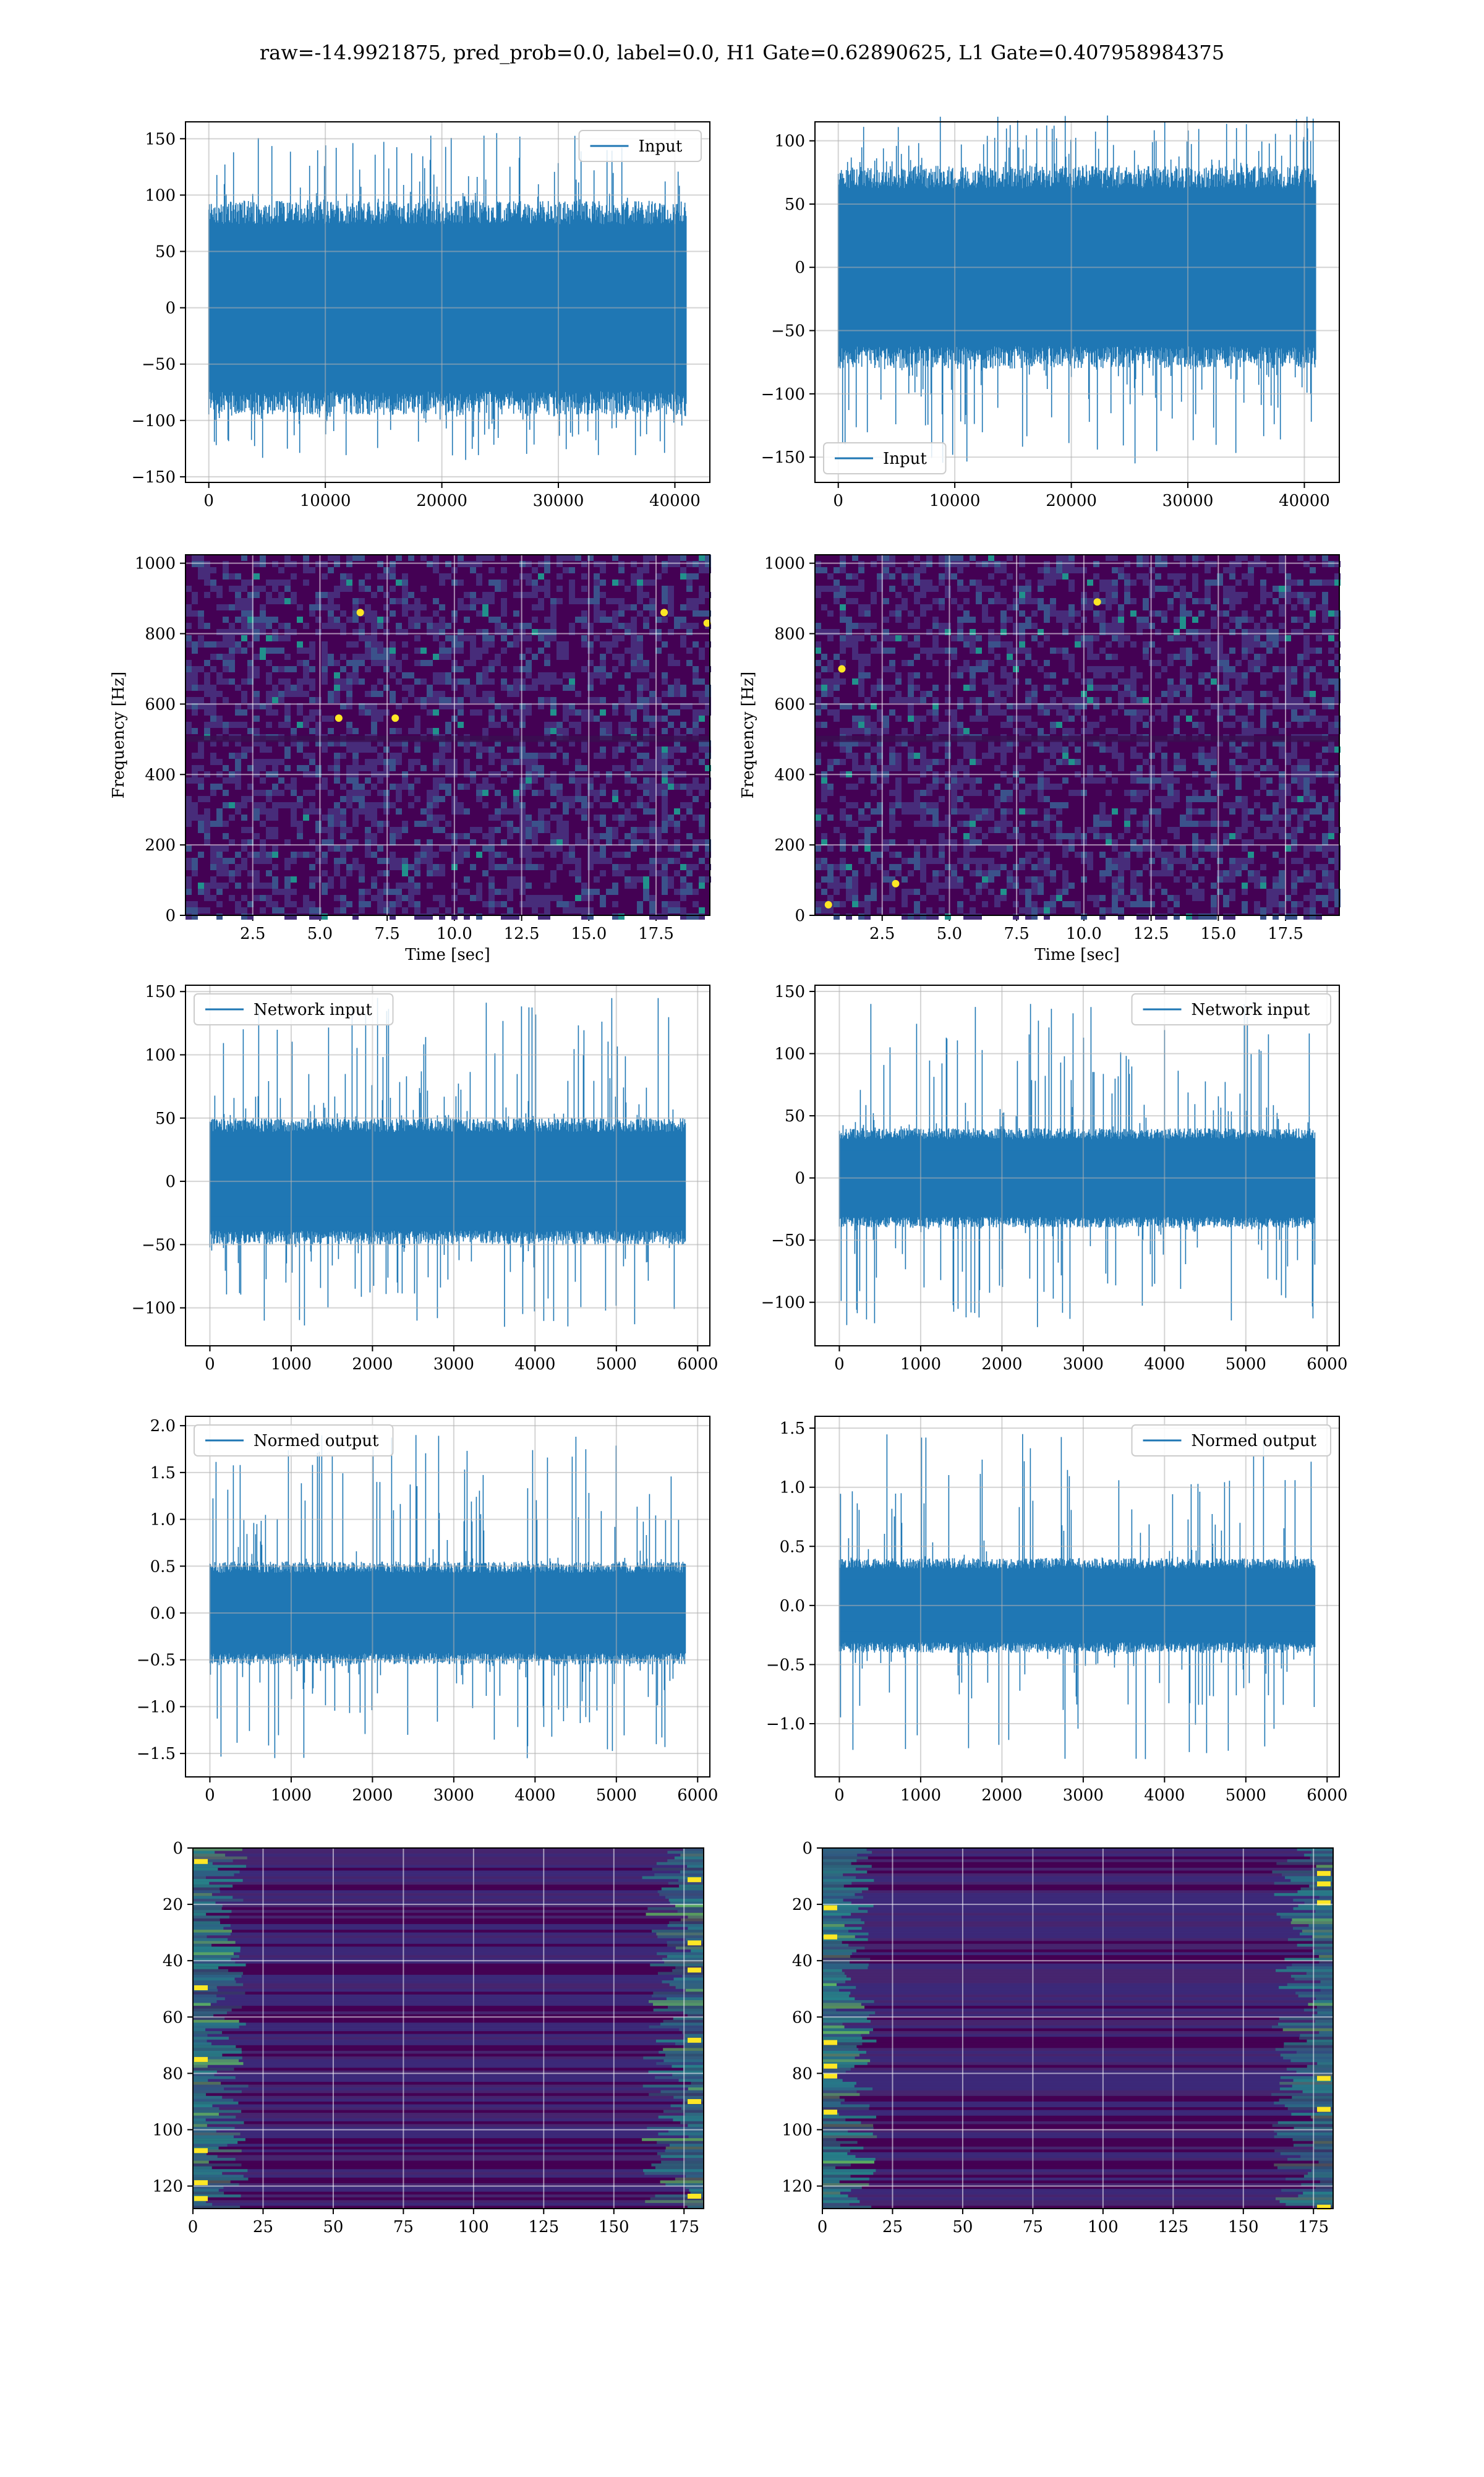 The image size is (1484, 2477). Describe the element at coordinates (170, 308) in the screenshot. I see `h1-input-ytick-label: 0` at that location.